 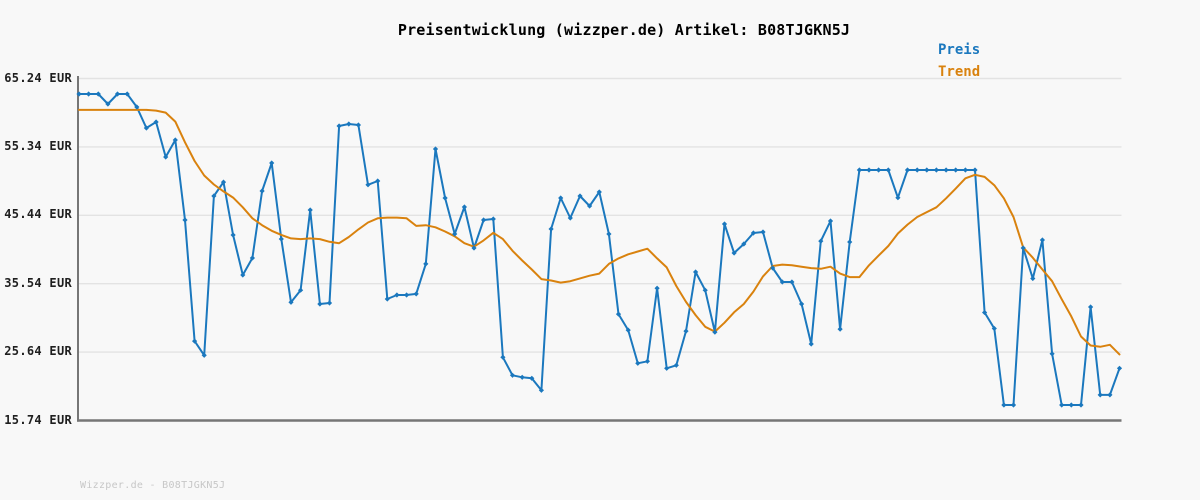 I want to click on watermark-text: Wizzper.de - B08TJGKN5J, so click(x=153, y=485).